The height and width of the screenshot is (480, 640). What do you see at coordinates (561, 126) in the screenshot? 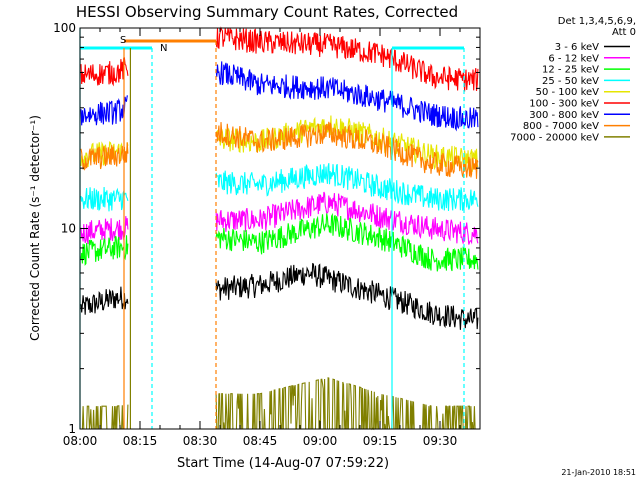
I see `legend-entry-label: 800 - 7000 keV` at bounding box center [561, 126].